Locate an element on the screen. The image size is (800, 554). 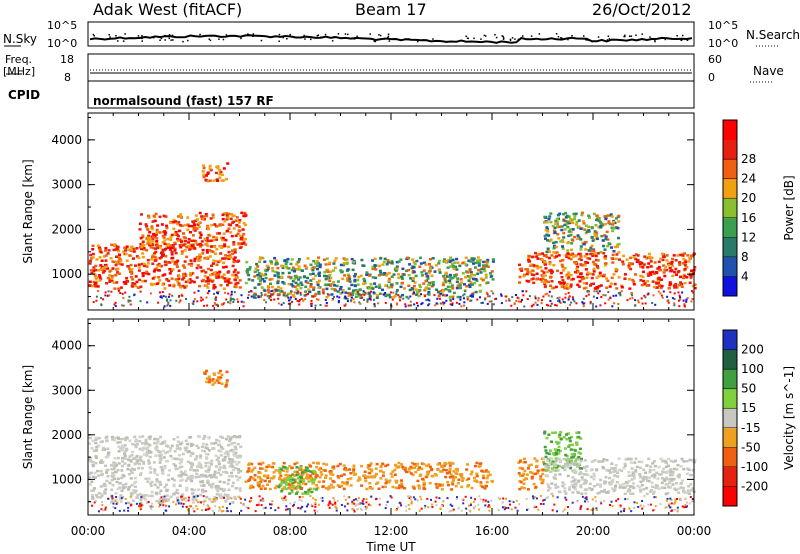
freq-unit-label: [MHz] is located at coordinates (19, 71).